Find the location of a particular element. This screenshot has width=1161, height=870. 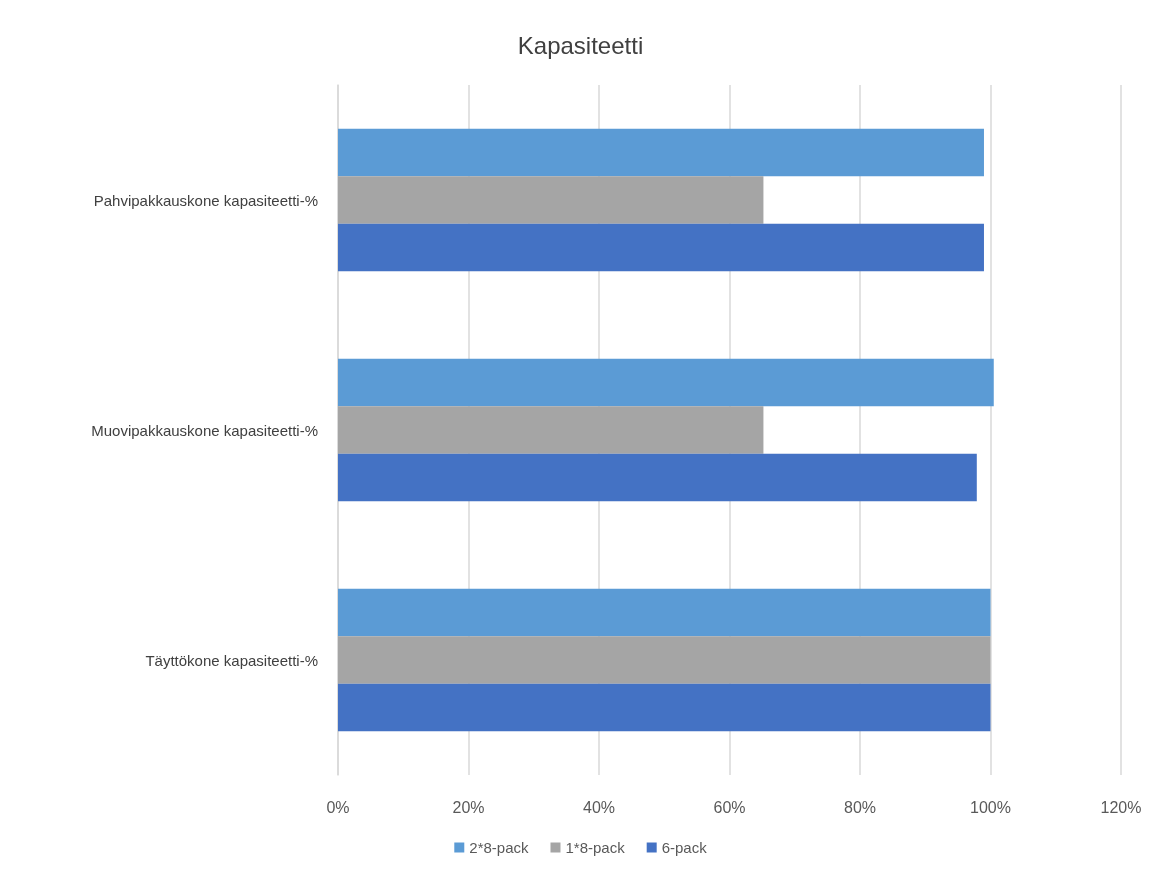

x-tick-label: 20% is located at coordinates (468, 807).